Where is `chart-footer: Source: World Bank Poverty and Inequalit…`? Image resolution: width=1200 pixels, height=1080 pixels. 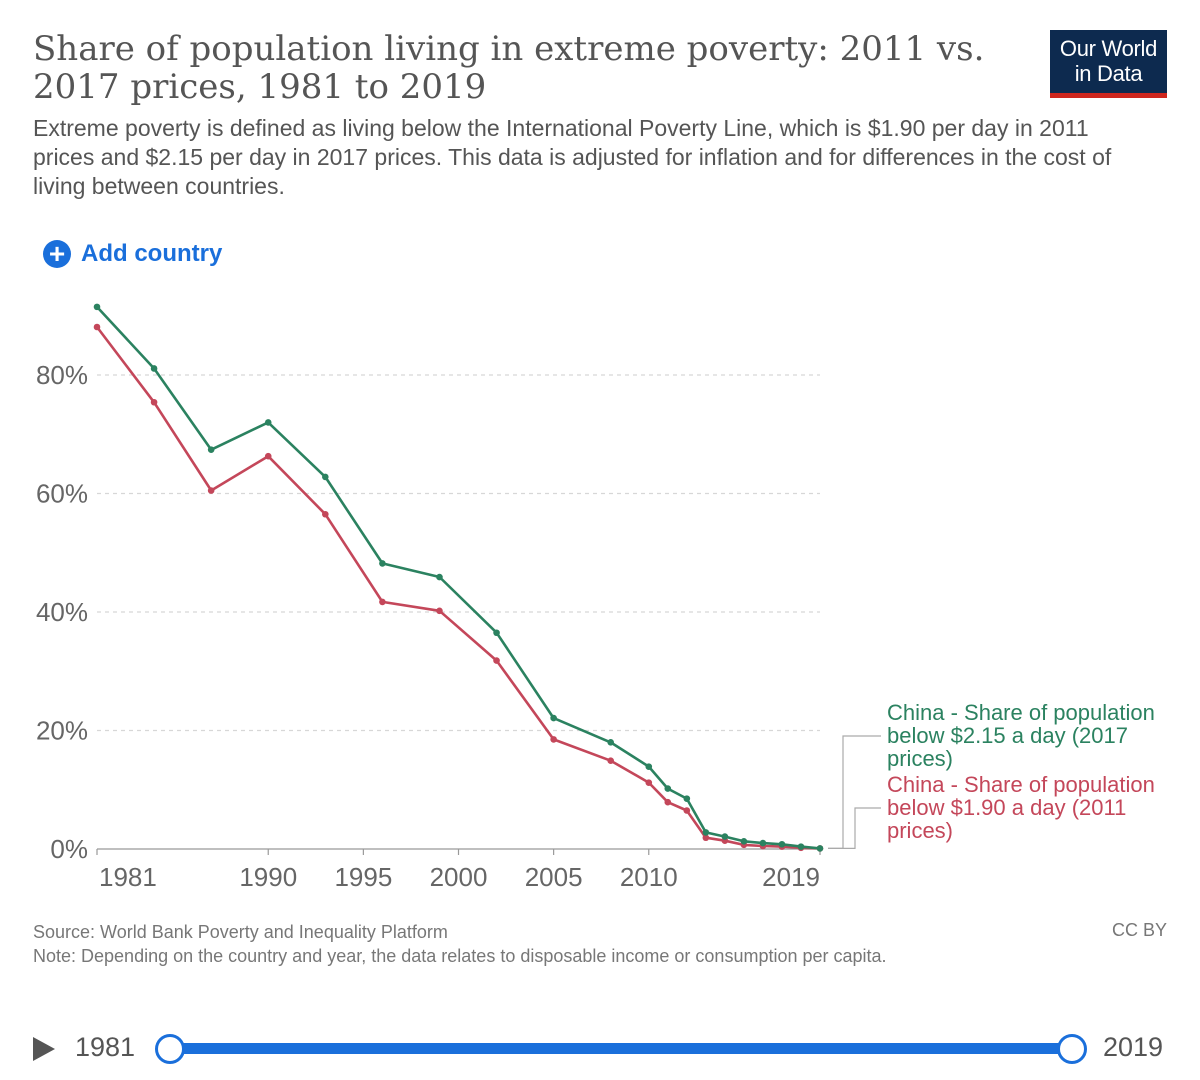 chart-footer: Source: World Bank Poverty and Inequalit… is located at coordinates (603, 944).